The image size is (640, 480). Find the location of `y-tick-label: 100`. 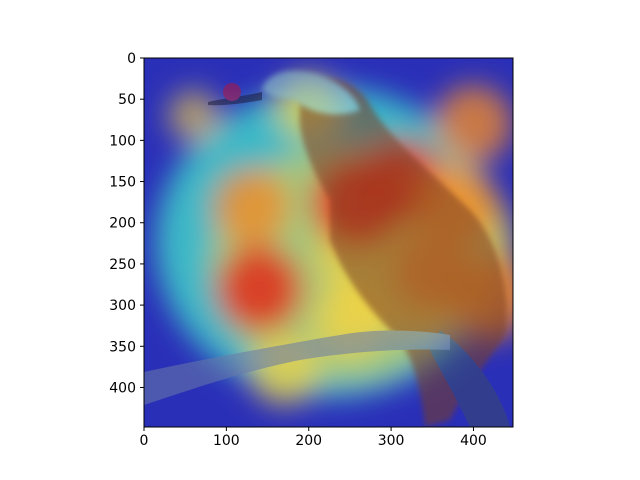

y-tick-label: 100 is located at coordinates (122, 141).